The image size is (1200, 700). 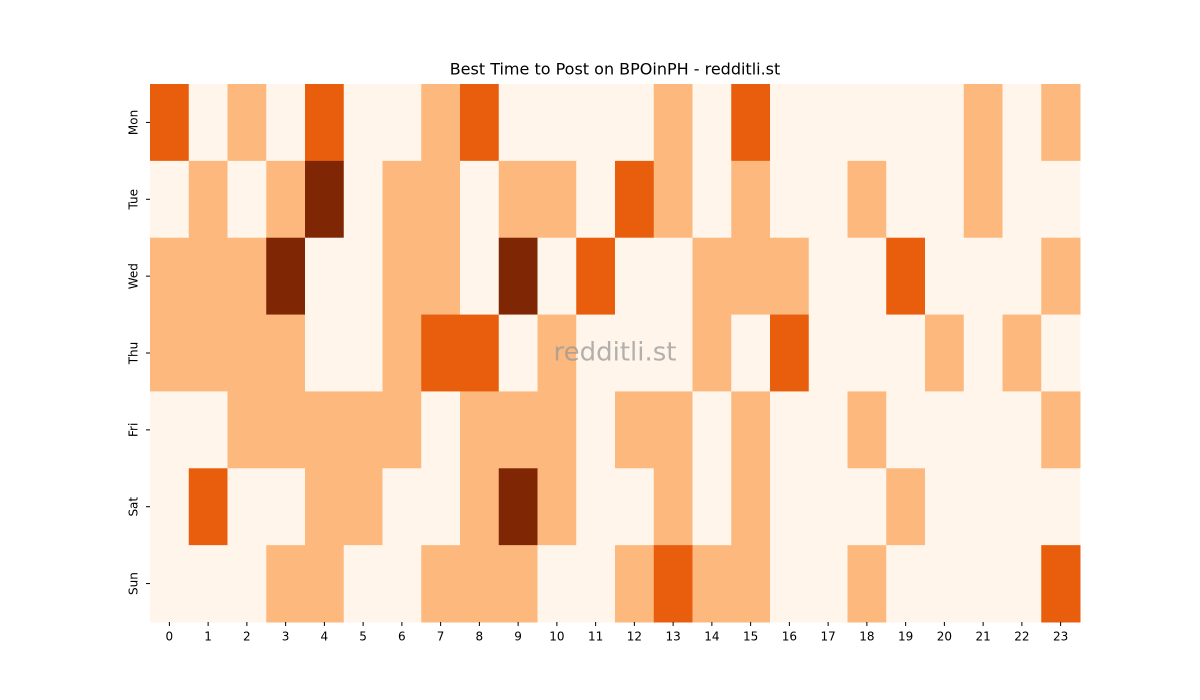 I want to click on x-tick-label: 5, so click(x=363, y=637).